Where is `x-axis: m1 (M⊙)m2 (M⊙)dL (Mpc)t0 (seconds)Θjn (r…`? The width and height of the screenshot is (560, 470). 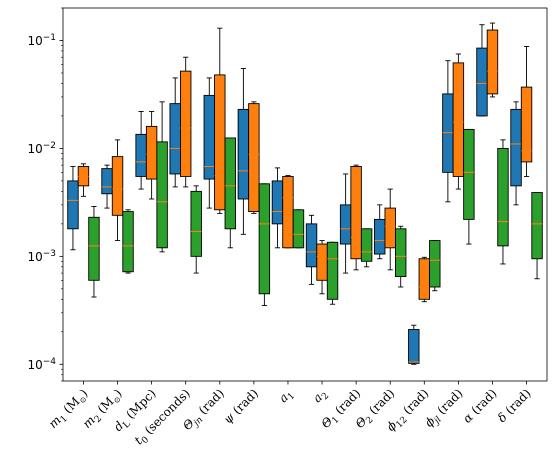
x-axis: m1 (M⊙)m2 (M⊙)dL (Mpc)t0 (seconds)Θjn (r… is located at coordinates (290, 414).